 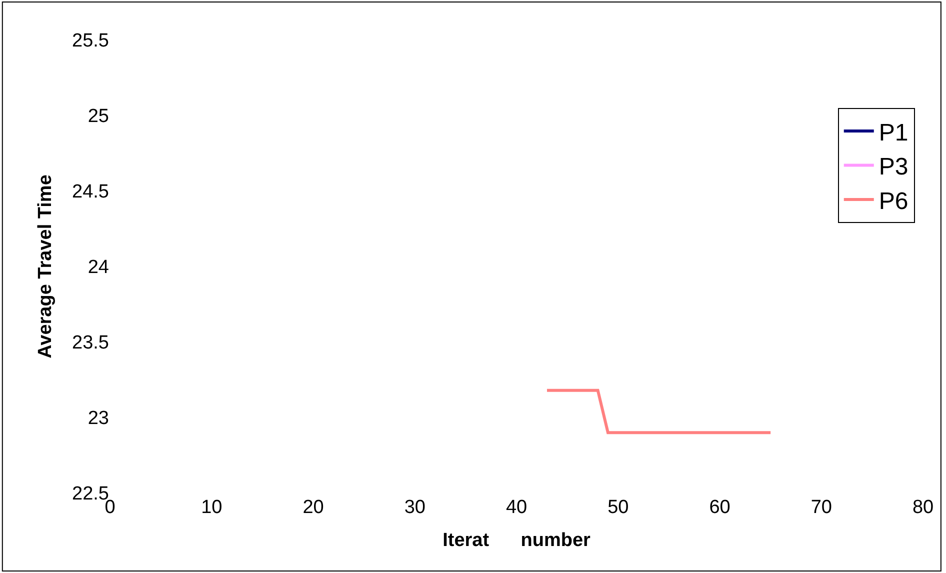 What do you see at coordinates (893, 132) in the screenshot?
I see `legend-label: P1` at bounding box center [893, 132].